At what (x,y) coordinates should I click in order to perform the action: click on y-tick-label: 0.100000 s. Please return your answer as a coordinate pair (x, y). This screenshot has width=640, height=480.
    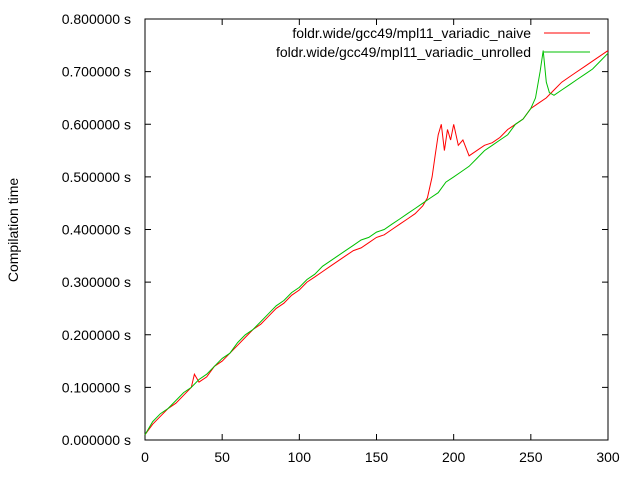
    Looking at the image, I should click on (96, 387).